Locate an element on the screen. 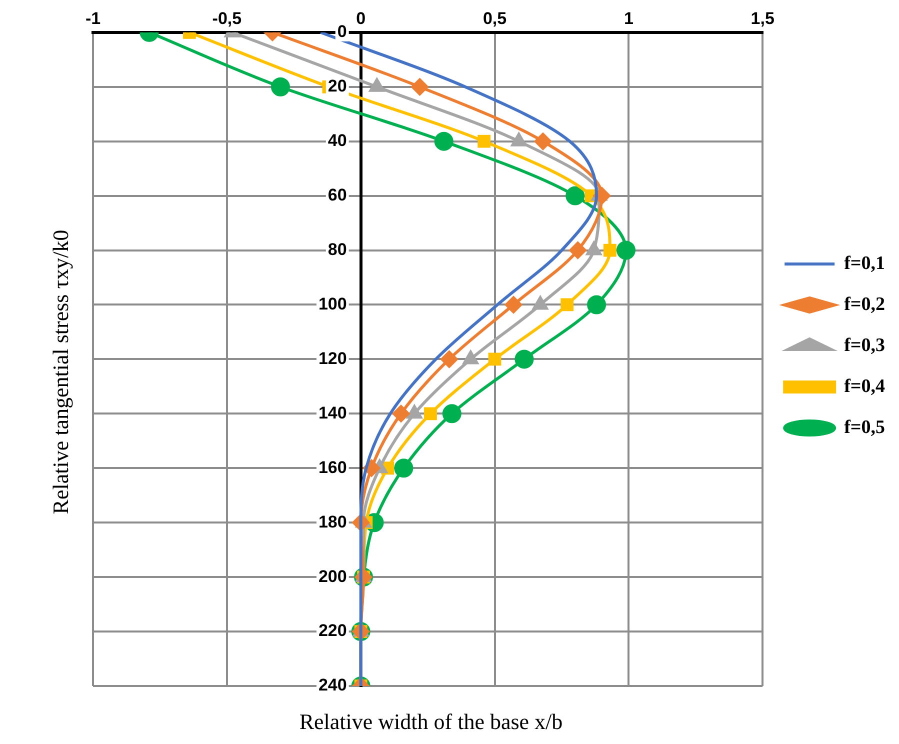 Image resolution: width=899 pixels, height=744 pixels. legend-label: f=0,1 is located at coordinates (864, 263).